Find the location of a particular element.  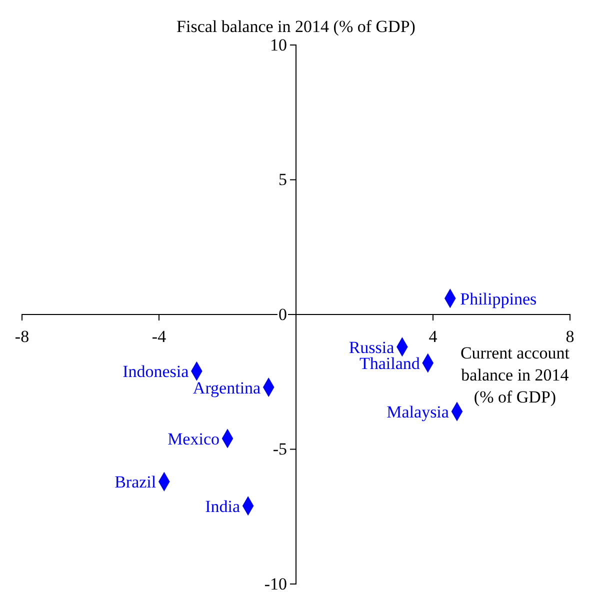

x-axis-title: Current account balance in 2014 (% of GDP) is located at coordinates (515, 375).